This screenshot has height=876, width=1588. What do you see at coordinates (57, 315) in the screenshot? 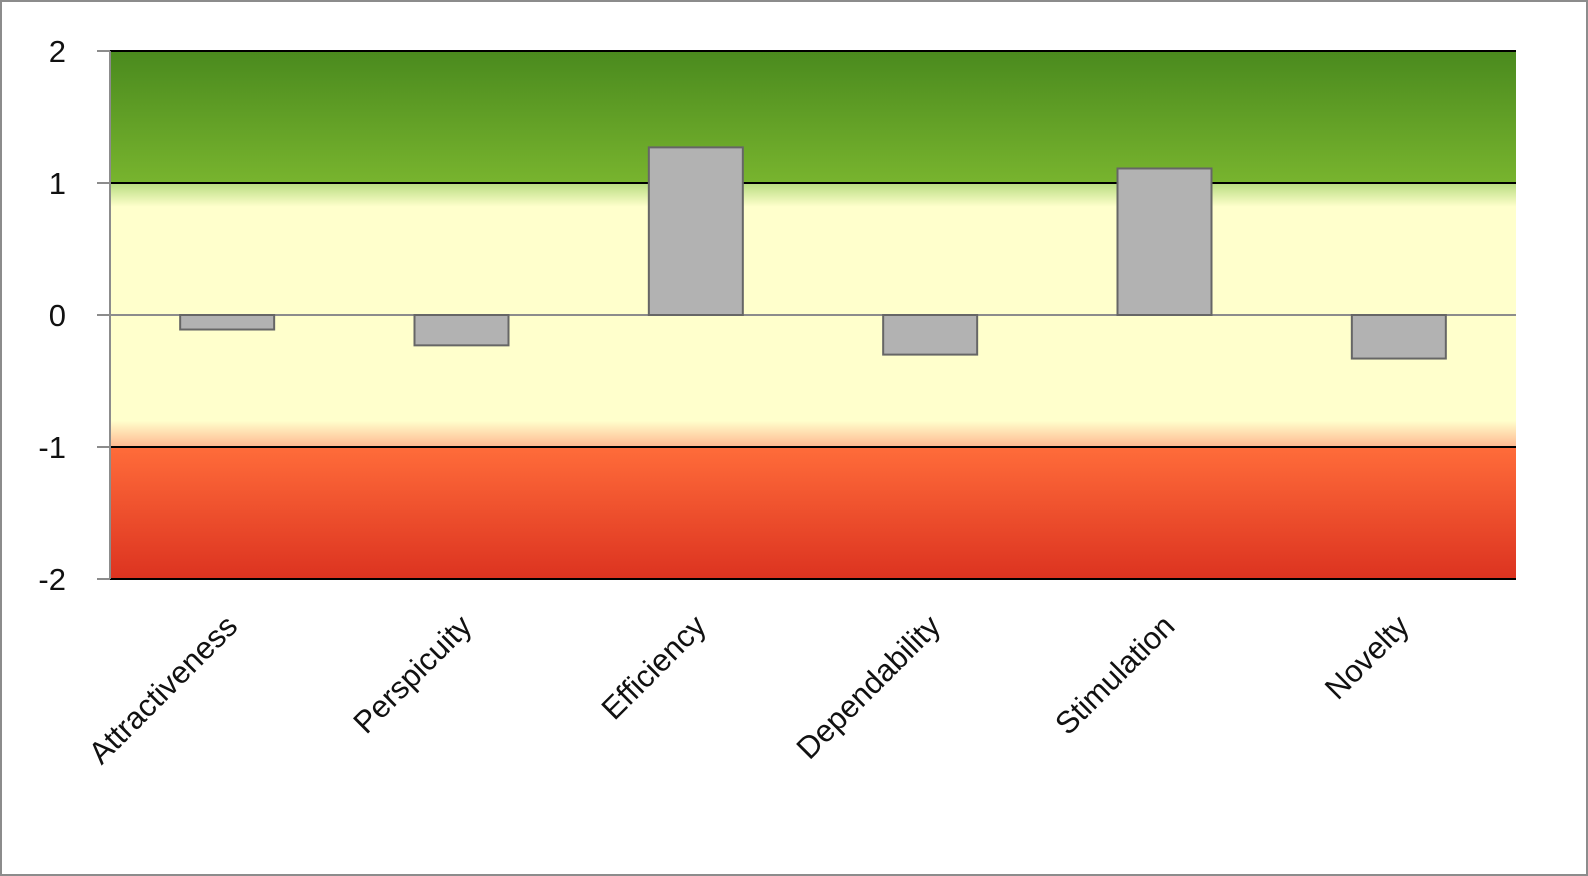
I see `y-tick-label: 0` at bounding box center [57, 315].